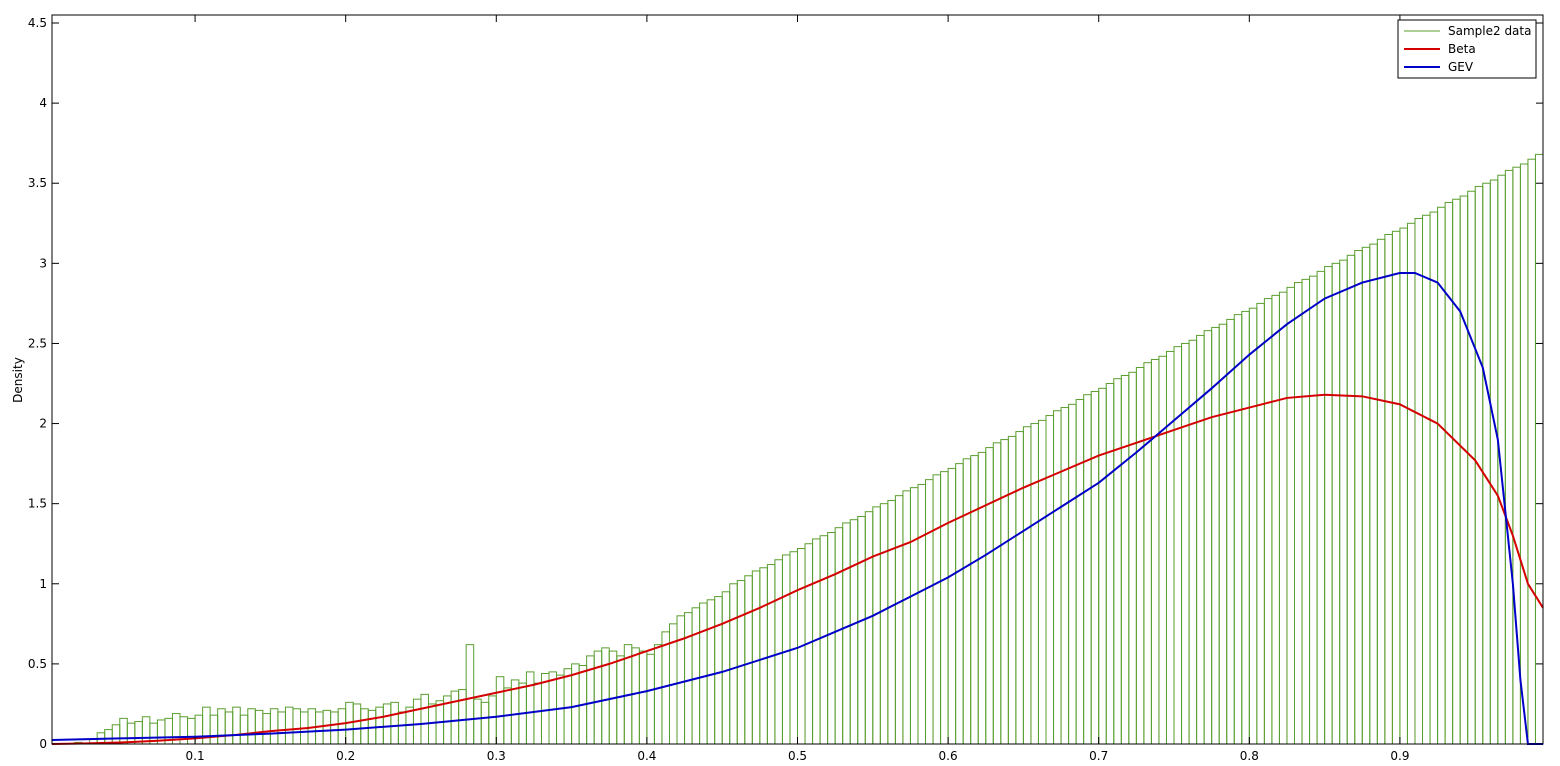  I want to click on x-tick-label: 0.1, so click(195, 756).